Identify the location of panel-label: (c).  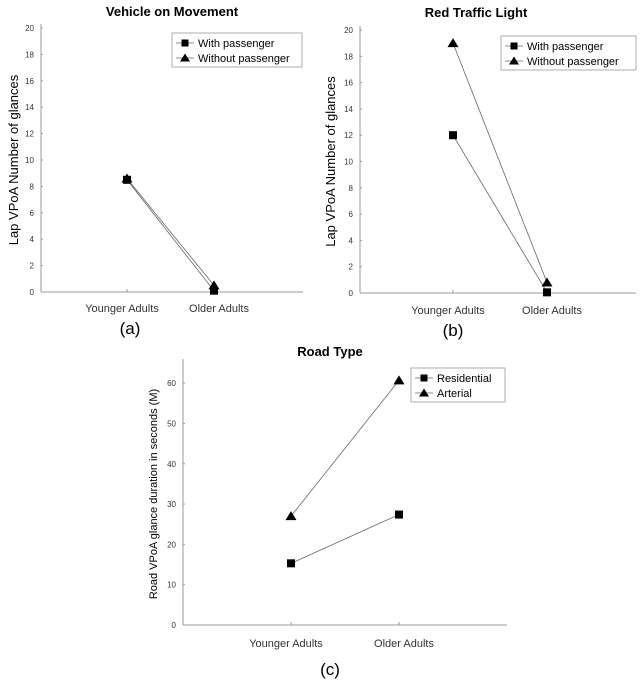
(330, 669).